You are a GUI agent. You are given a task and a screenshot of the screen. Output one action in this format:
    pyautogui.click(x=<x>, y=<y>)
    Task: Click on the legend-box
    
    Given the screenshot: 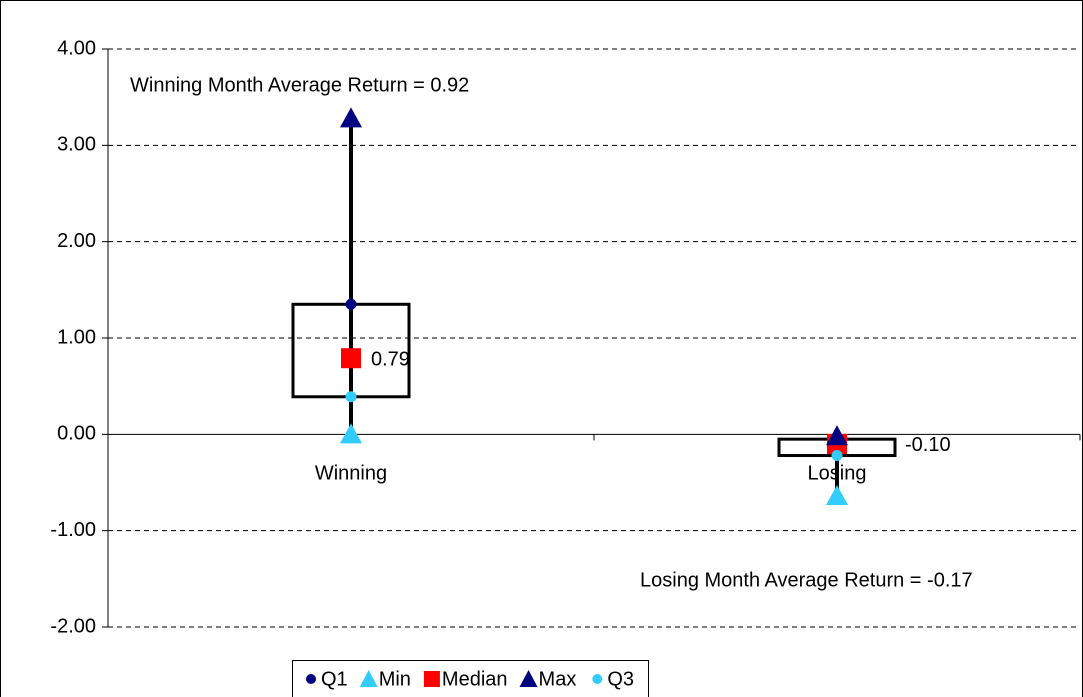 What is the action you would take?
    pyautogui.click(x=471, y=678)
    